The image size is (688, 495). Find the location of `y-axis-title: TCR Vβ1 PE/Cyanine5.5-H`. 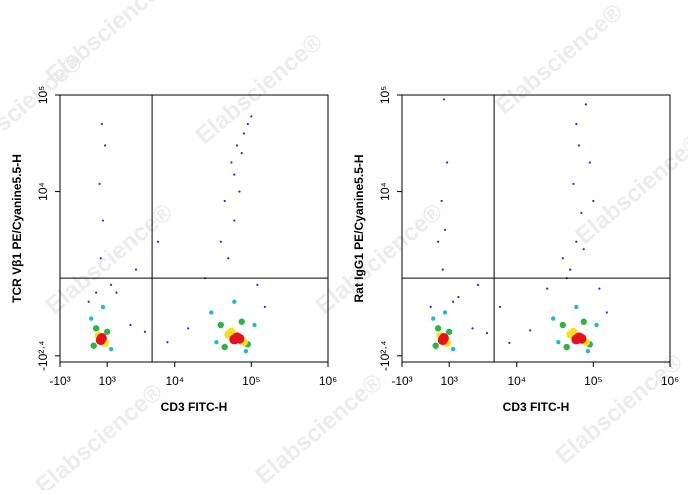

y-axis-title: TCR Vβ1 PE/Cyanine5.5-H is located at coordinates (17, 228).